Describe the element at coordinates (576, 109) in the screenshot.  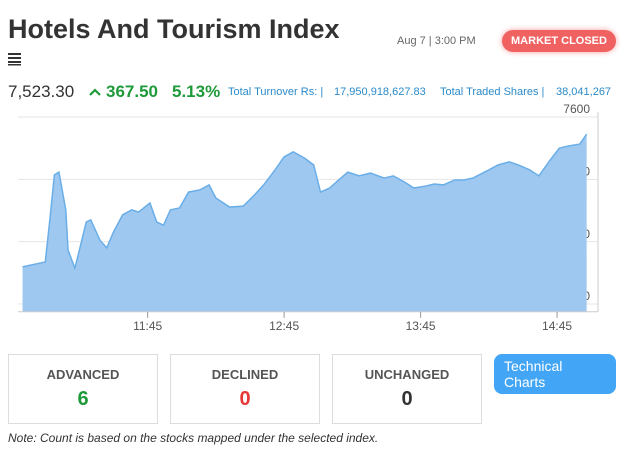
I see `y-tick-label: 7600` at that location.